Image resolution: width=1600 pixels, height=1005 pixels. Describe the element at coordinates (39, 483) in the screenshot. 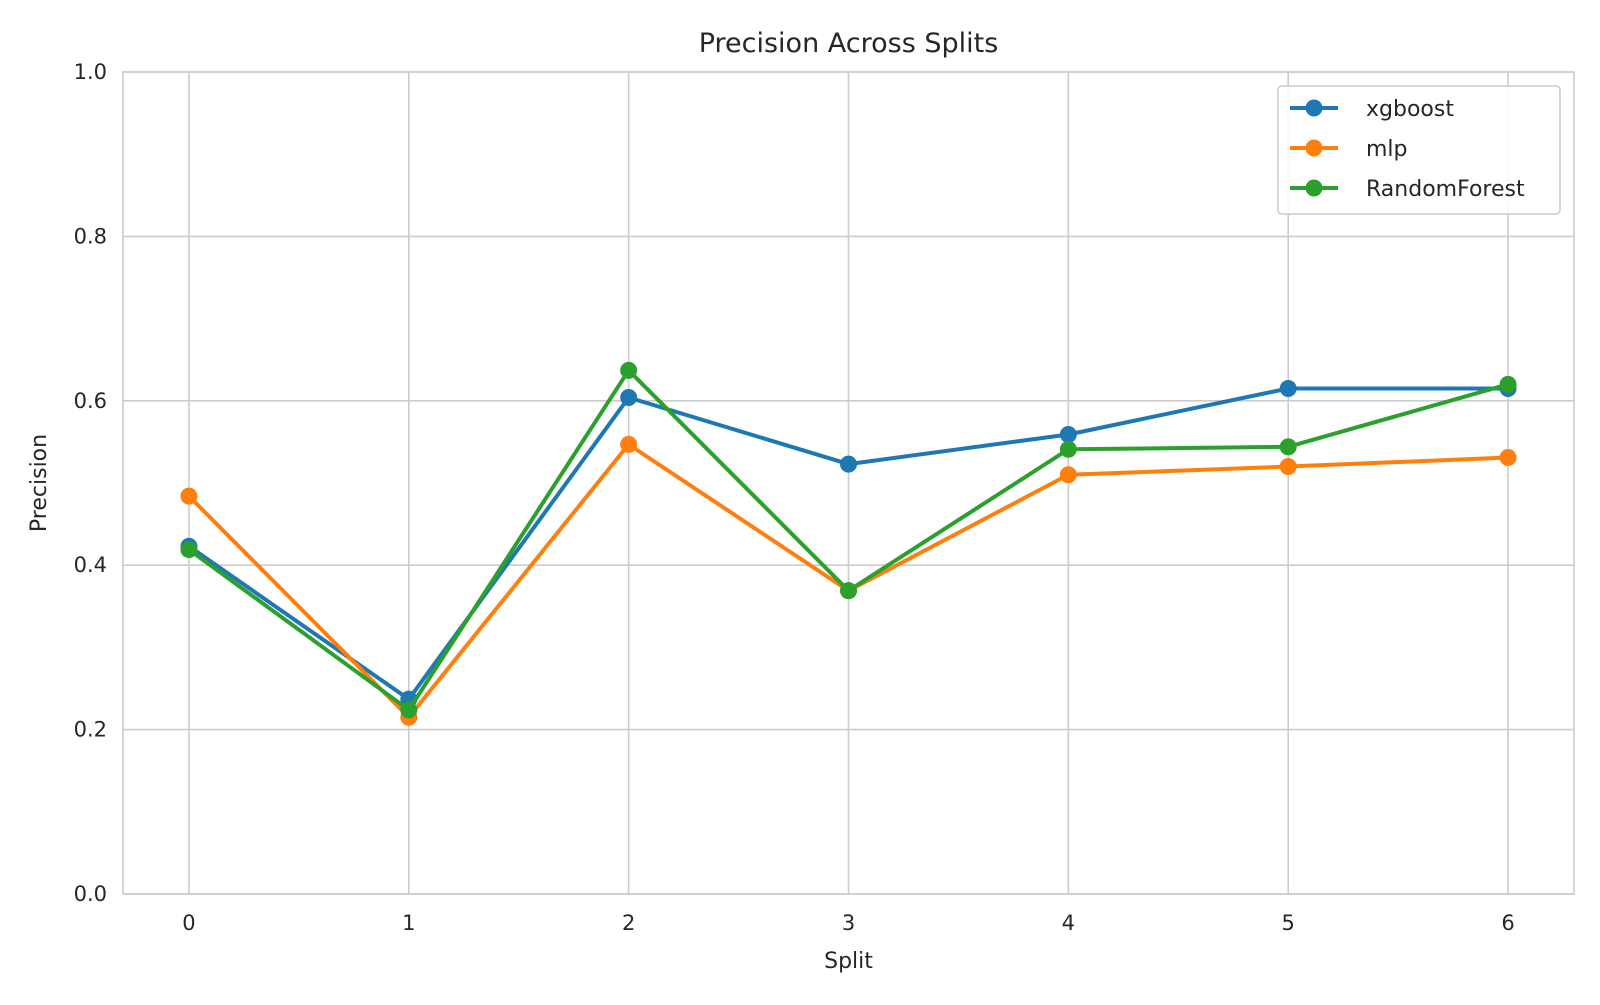

I see `y-axis-label: Precision` at that location.